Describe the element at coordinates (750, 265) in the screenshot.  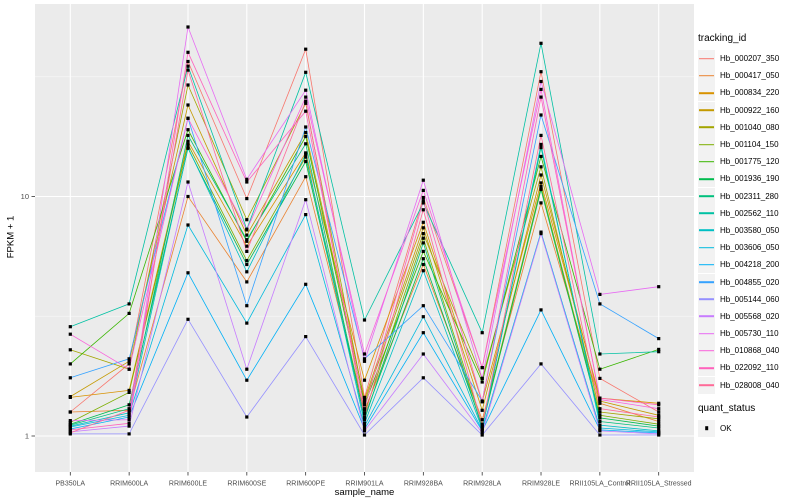
I see `legend-item-label: Hb_004218_200` at that location.